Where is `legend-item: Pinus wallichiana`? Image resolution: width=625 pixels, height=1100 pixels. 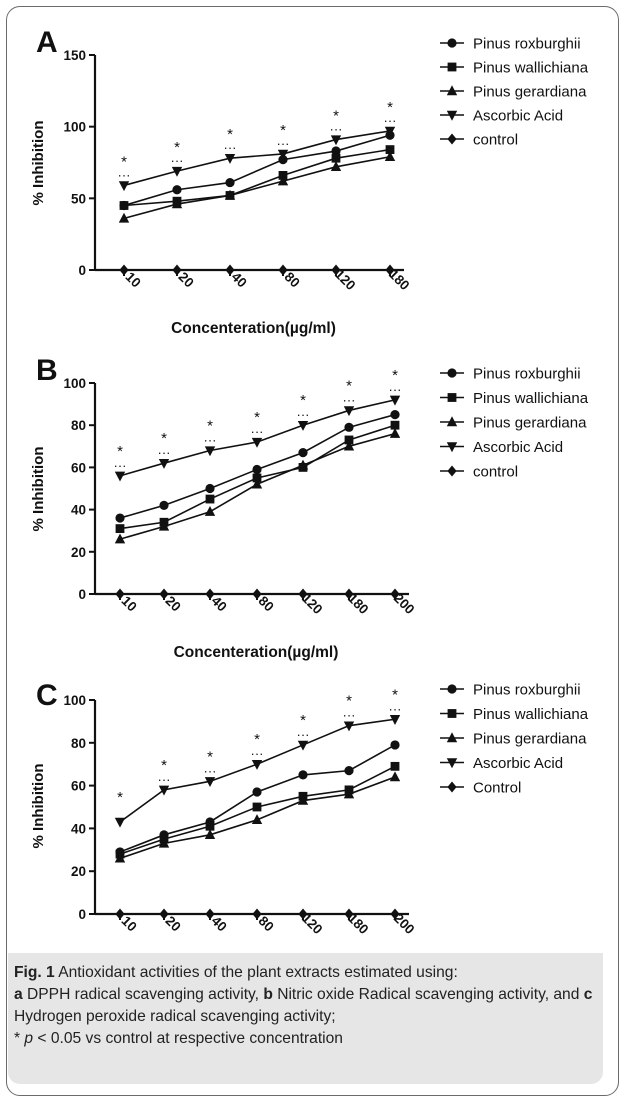 legend-item: Pinus wallichiana is located at coordinates (514, 714).